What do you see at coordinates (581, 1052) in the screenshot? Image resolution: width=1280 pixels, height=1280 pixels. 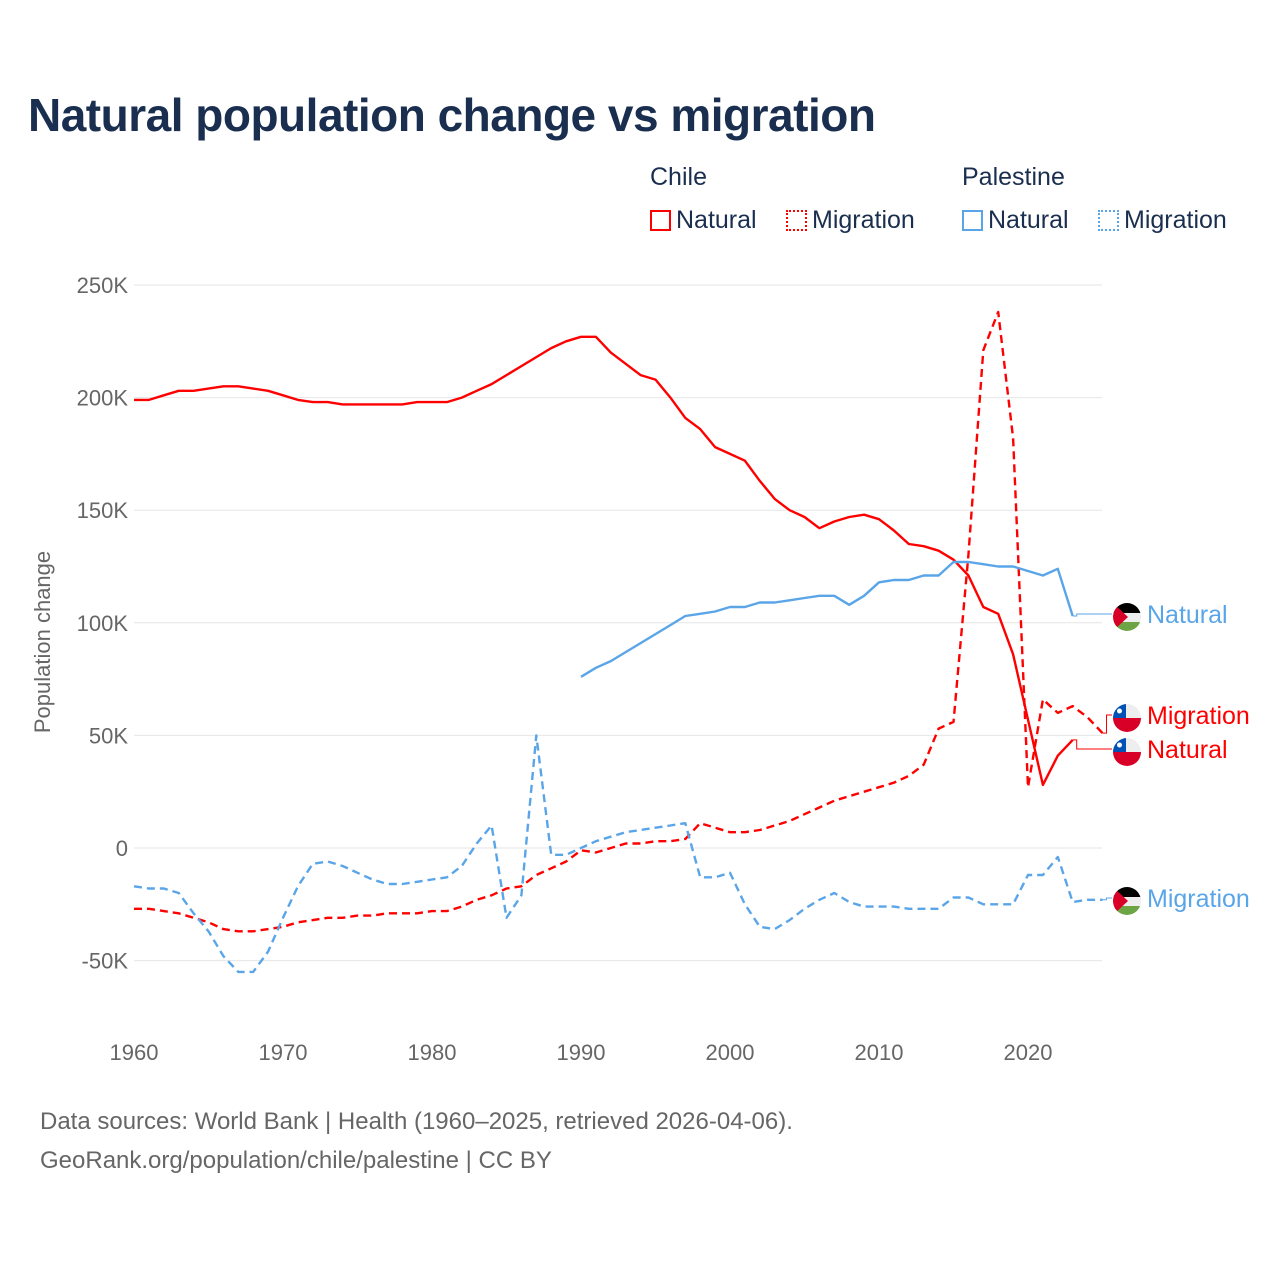 I see `x-tick-label: 1990` at bounding box center [581, 1052].